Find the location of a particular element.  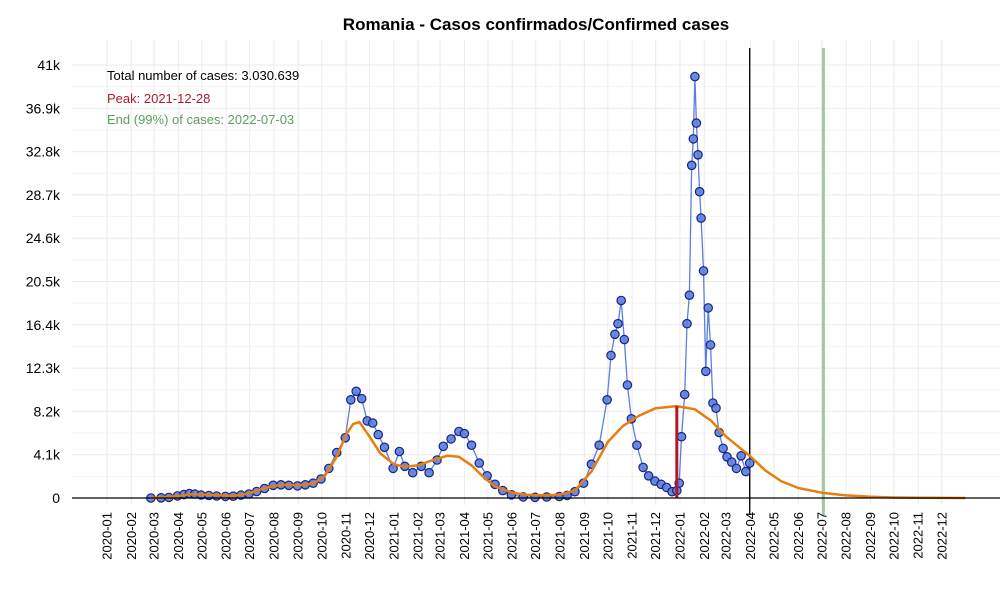

x-tick-label: 2022-05 is located at coordinates (774, 536).